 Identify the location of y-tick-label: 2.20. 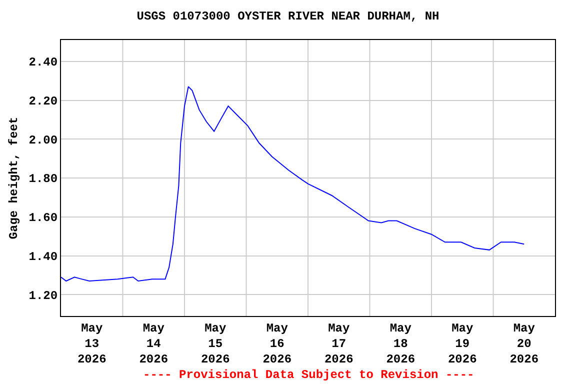
(43, 101).